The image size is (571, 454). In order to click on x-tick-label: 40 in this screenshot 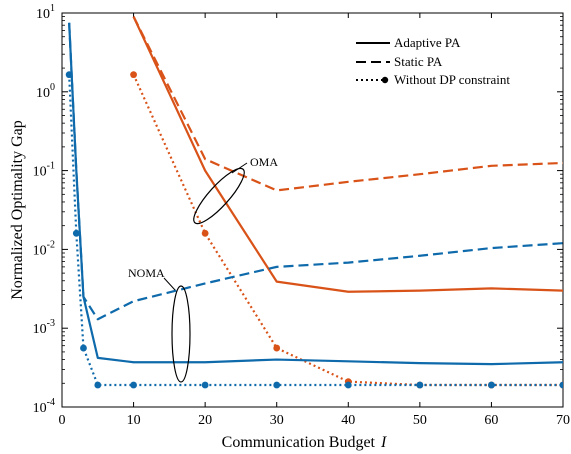, I will do `click(348, 420)`.